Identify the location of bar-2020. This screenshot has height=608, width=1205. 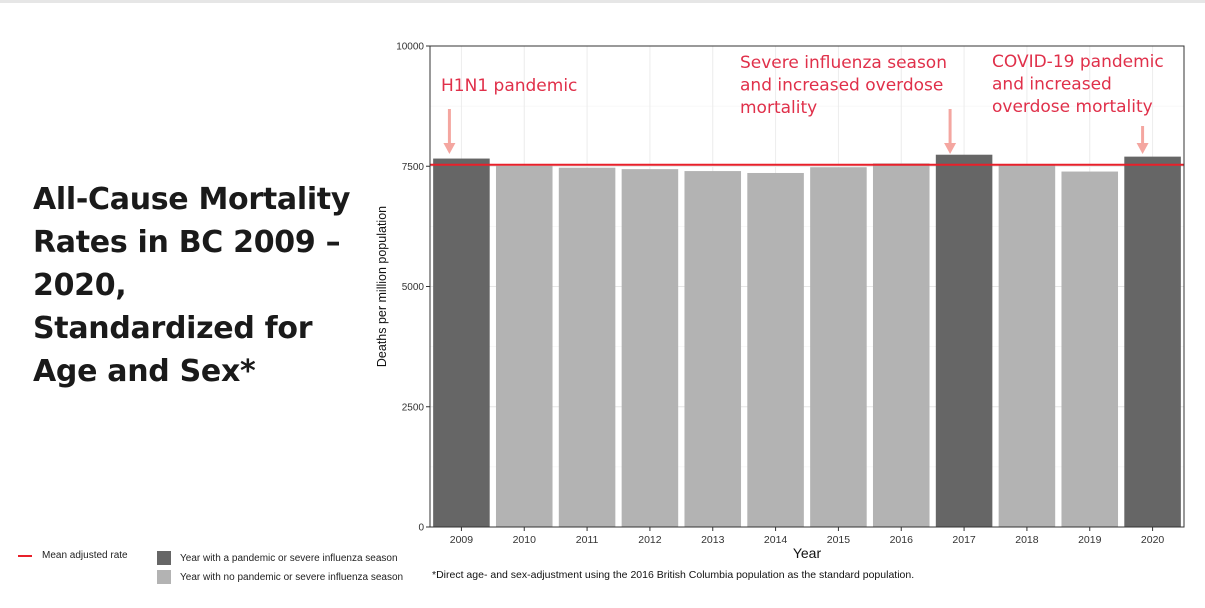
(1152, 341).